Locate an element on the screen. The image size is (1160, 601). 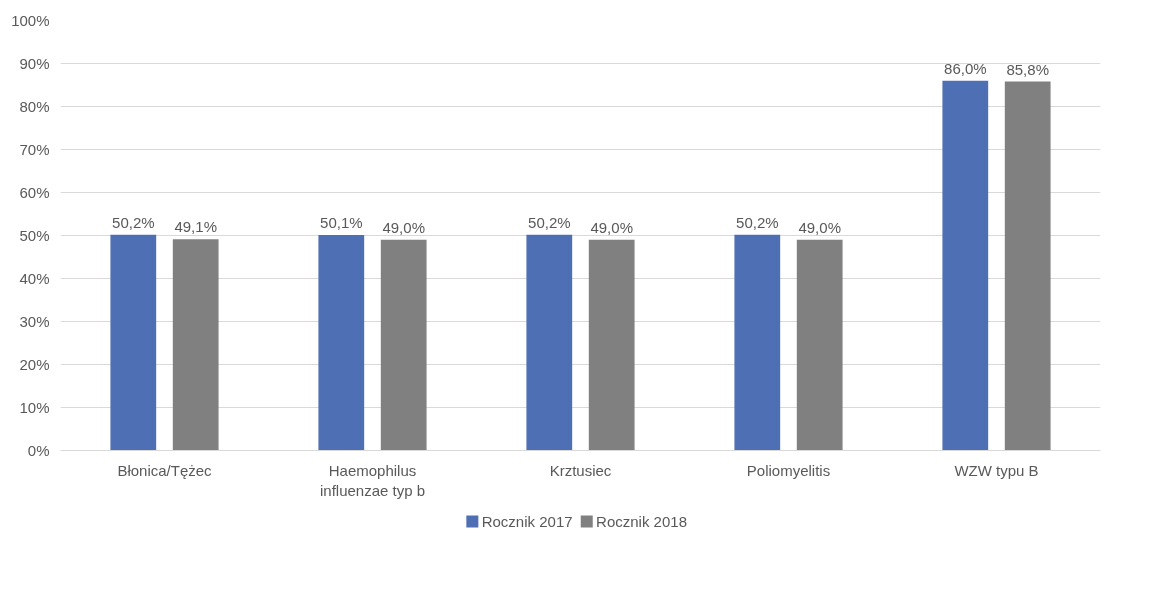
y-tick-label: 70% is located at coordinates (34, 149).